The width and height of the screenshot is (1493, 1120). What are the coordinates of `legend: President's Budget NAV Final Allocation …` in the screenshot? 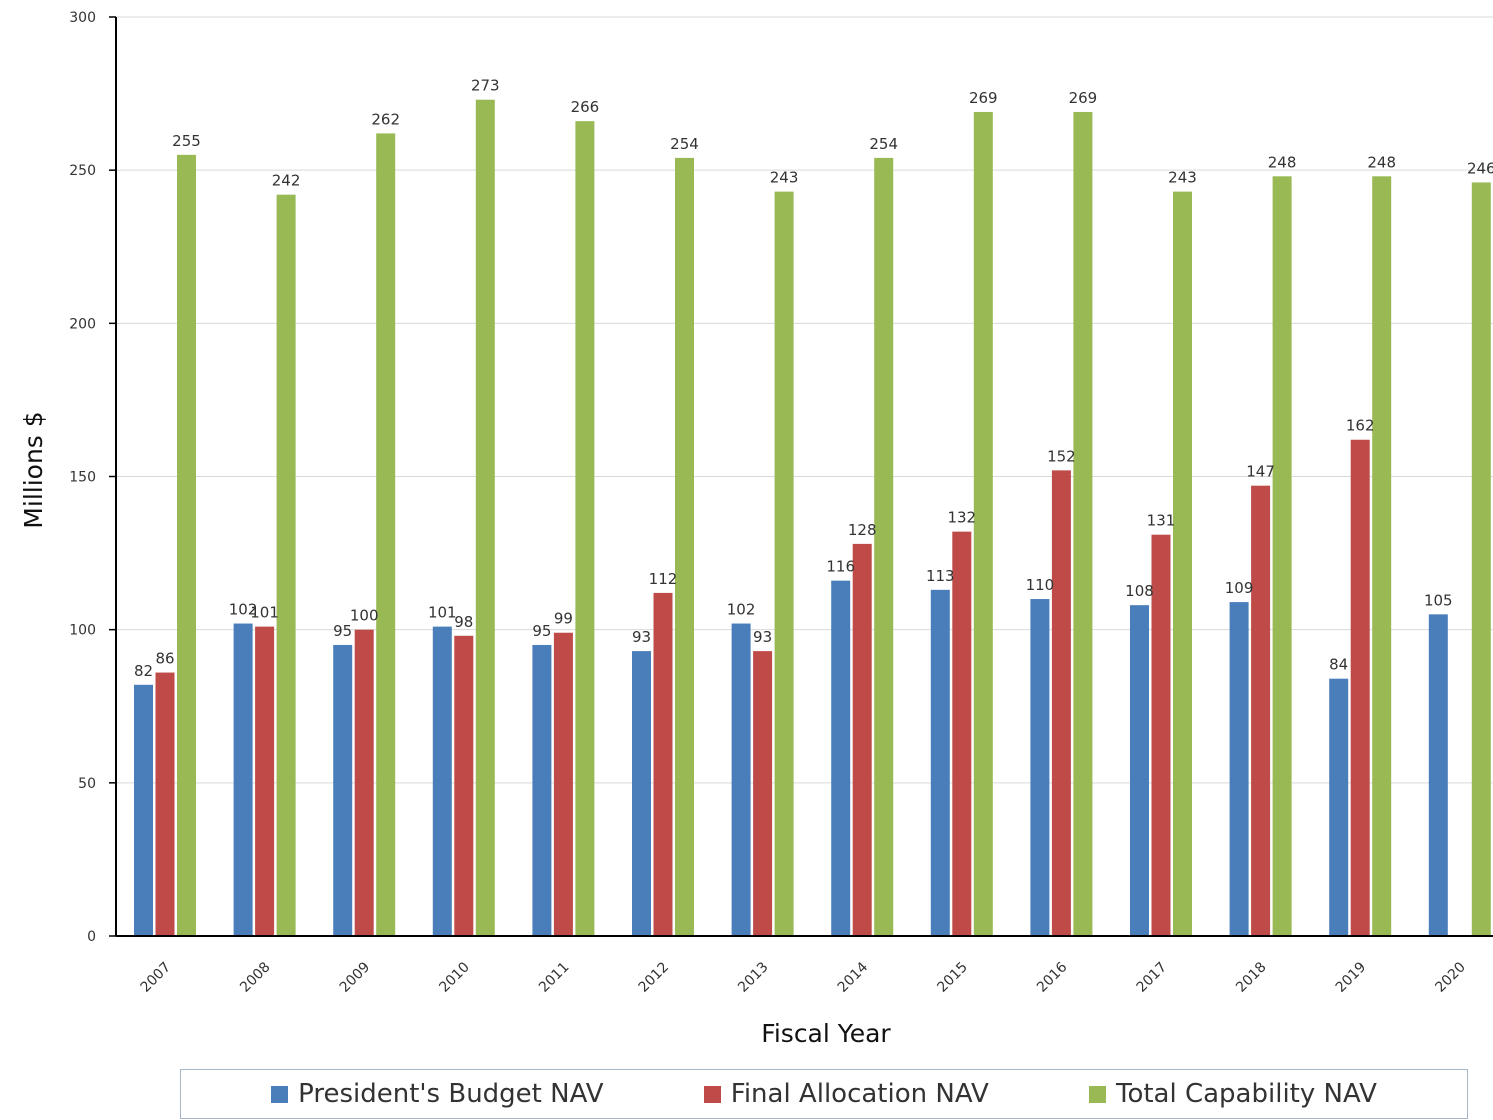 It's located at (824, 1094).